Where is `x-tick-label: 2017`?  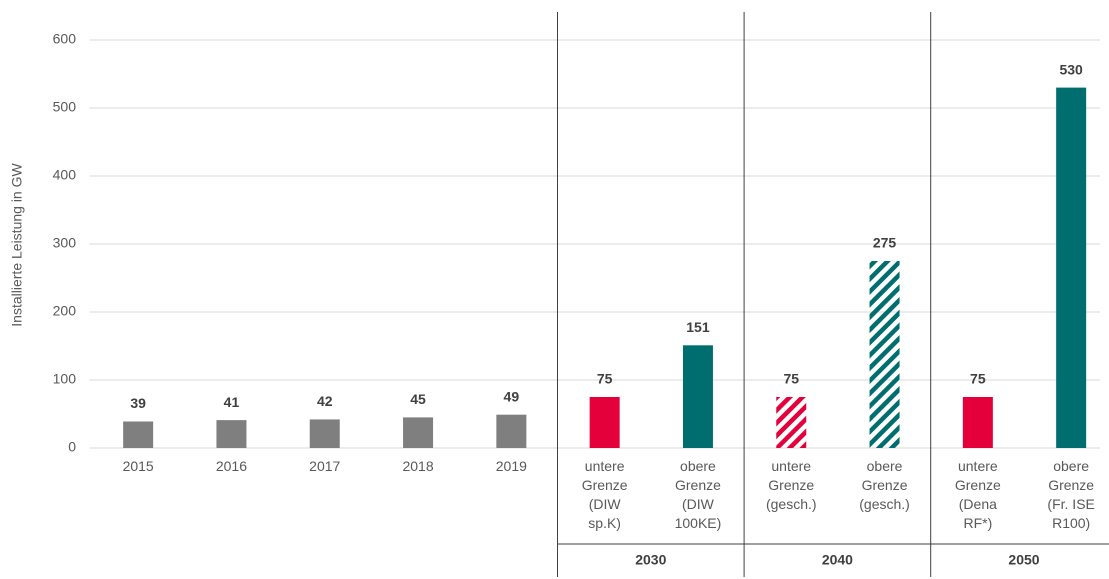
x-tick-label: 2017 is located at coordinates (324, 466).